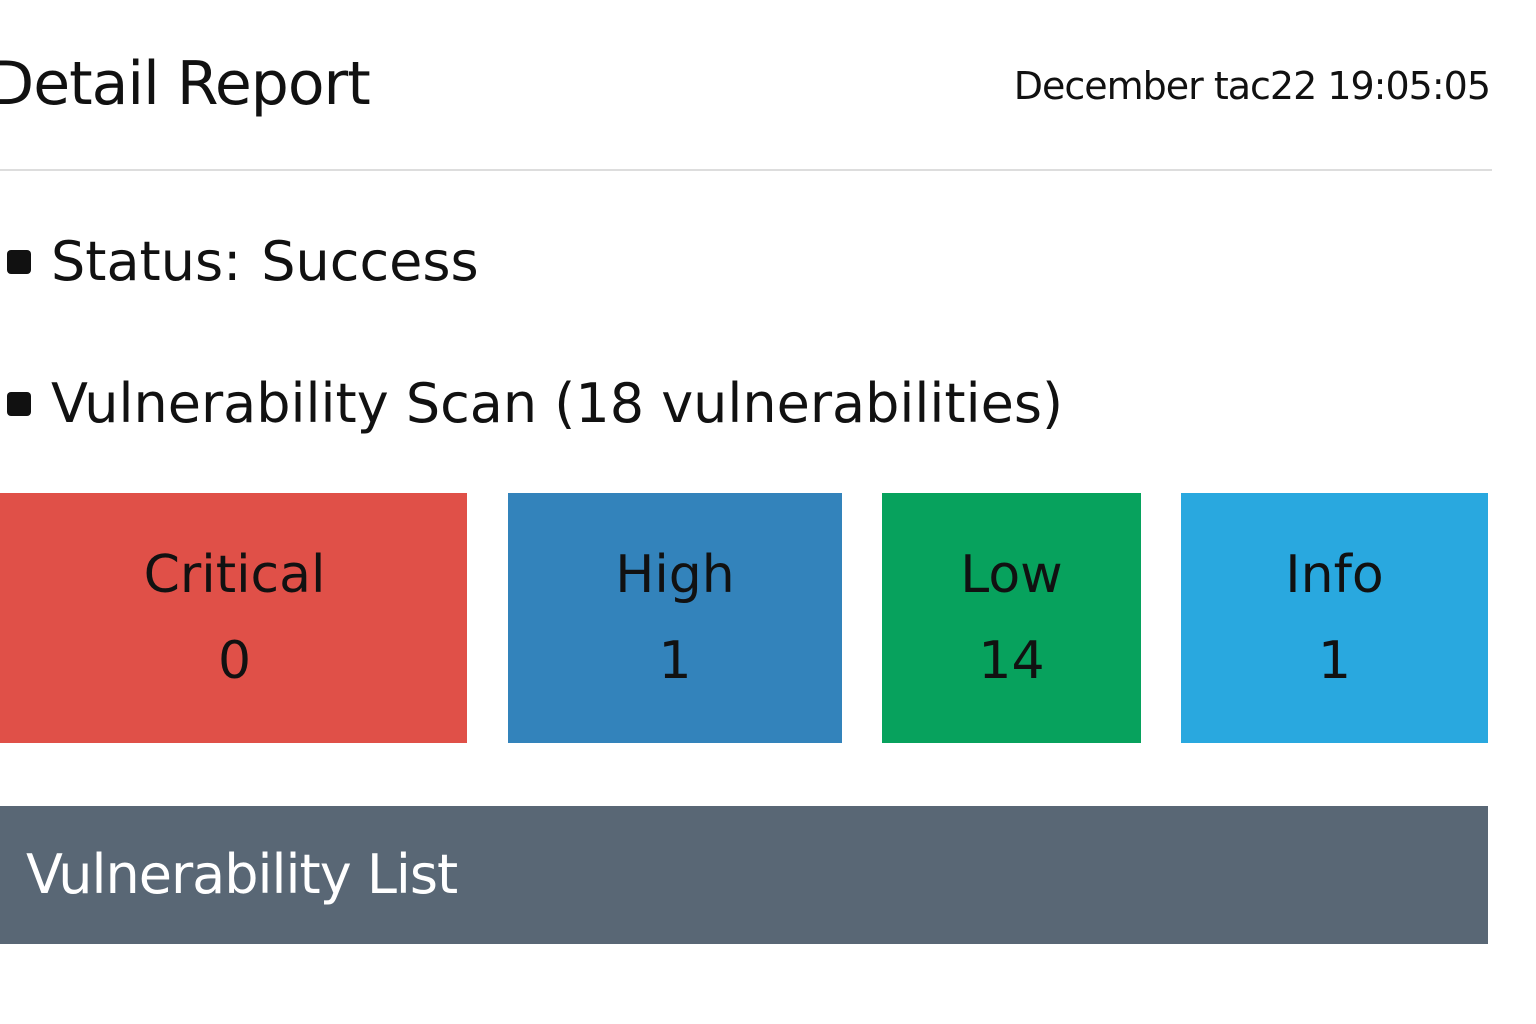  What do you see at coordinates (1011, 618) in the screenshot?
I see `low-severity-card: Low 14` at bounding box center [1011, 618].